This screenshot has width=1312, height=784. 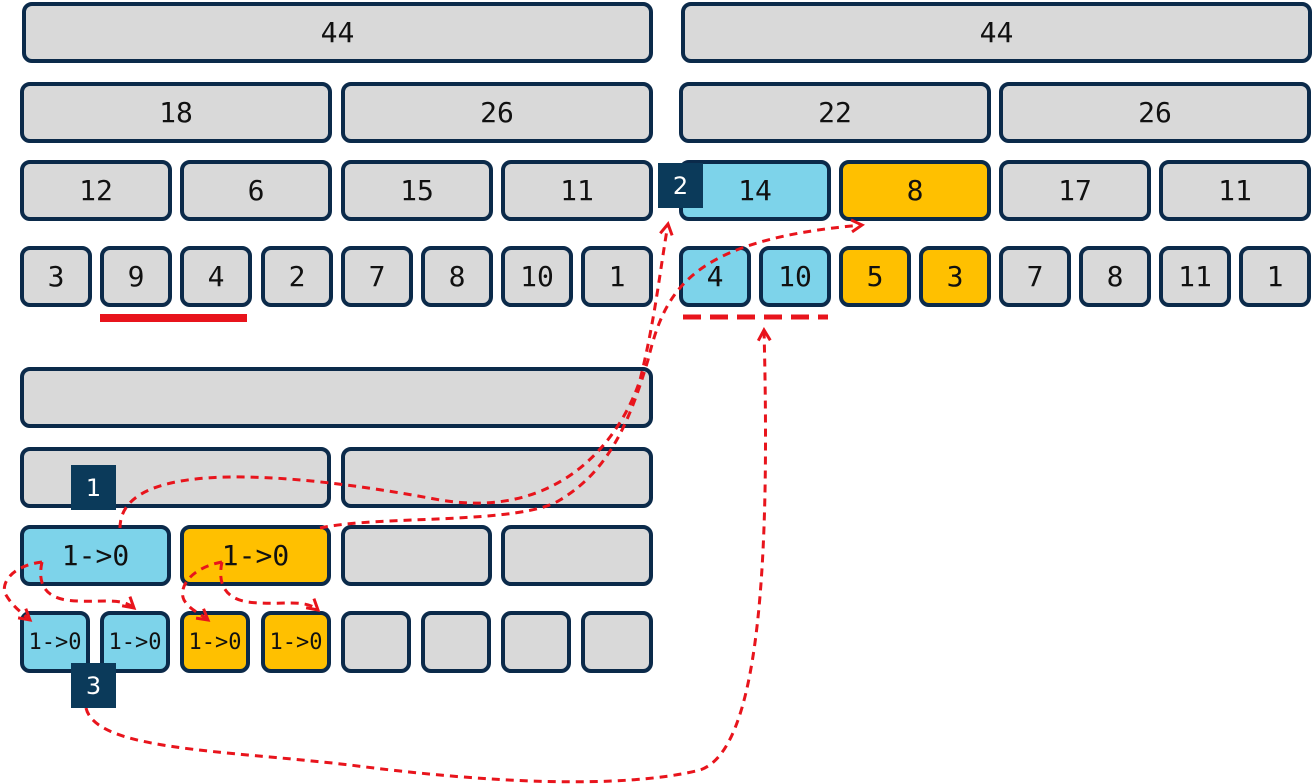 What do you see at coordinates (680, 185) in the screenshot?
I see `step-badge-2: 2` at bounding box center [680, 185].